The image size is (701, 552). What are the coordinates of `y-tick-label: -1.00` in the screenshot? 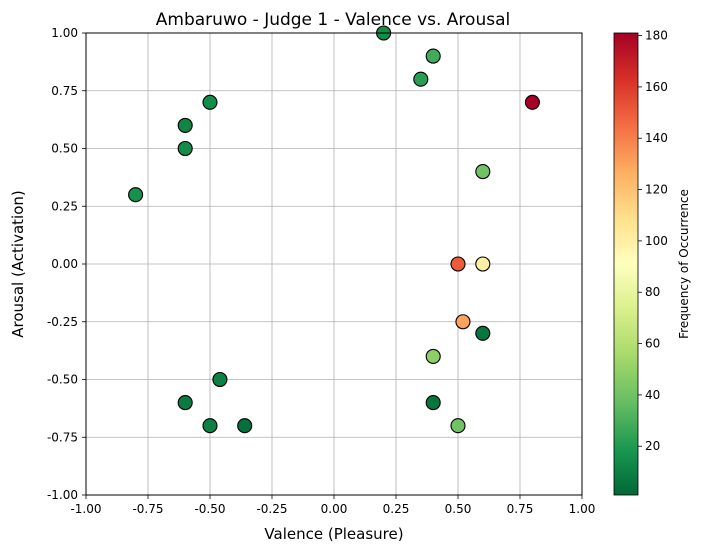 It's located at (62, 495).